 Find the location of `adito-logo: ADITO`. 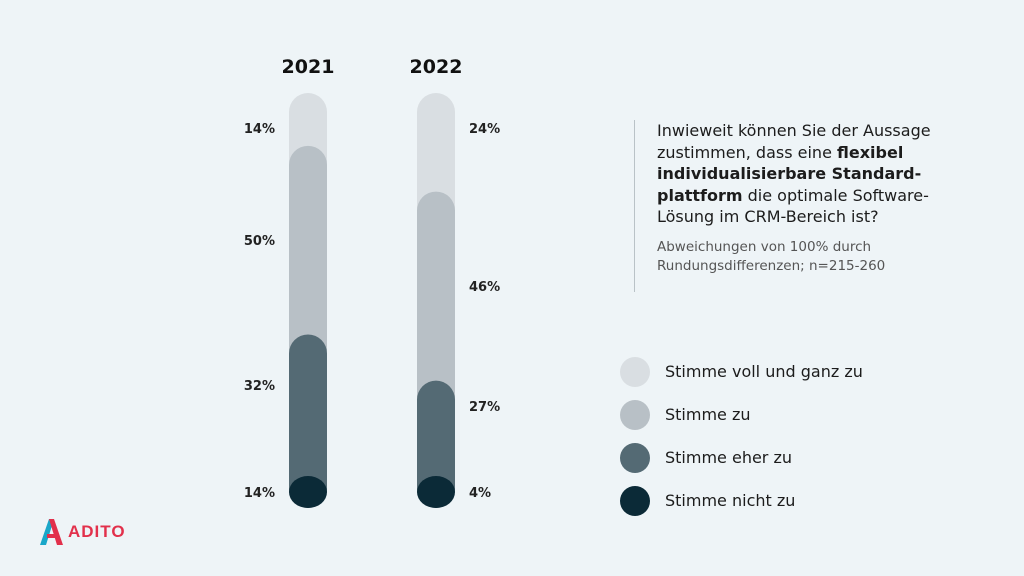

adito-logo: ADITO is located at coordinates (82, 532).